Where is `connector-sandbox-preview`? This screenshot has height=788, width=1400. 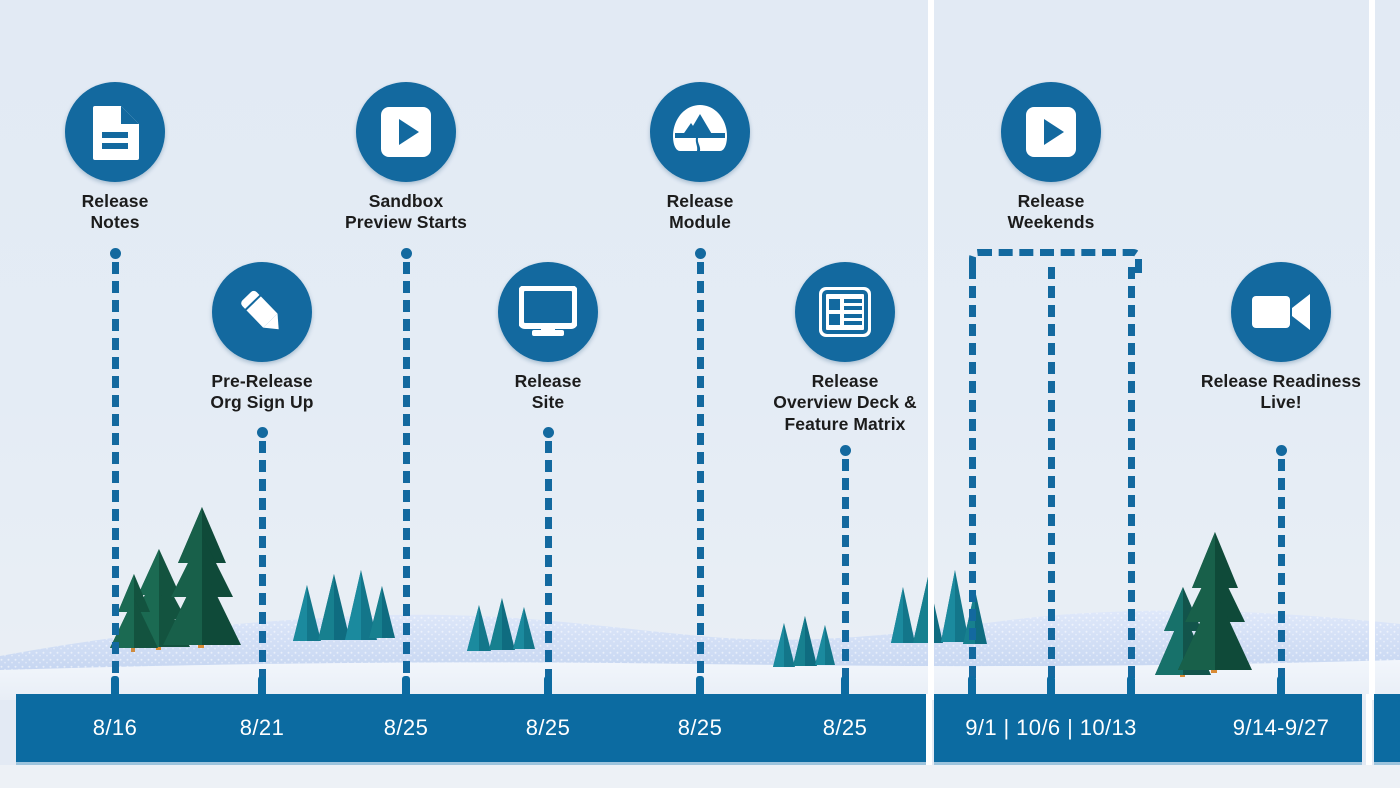 connector-sandbox-preview is located at coordinates (406, 475).